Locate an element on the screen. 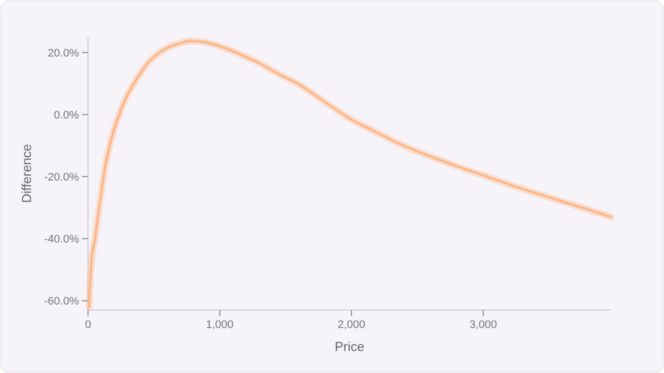 The image size is (664, 373). y-tick-label: 0.0% is located at coordinates (67, 115).